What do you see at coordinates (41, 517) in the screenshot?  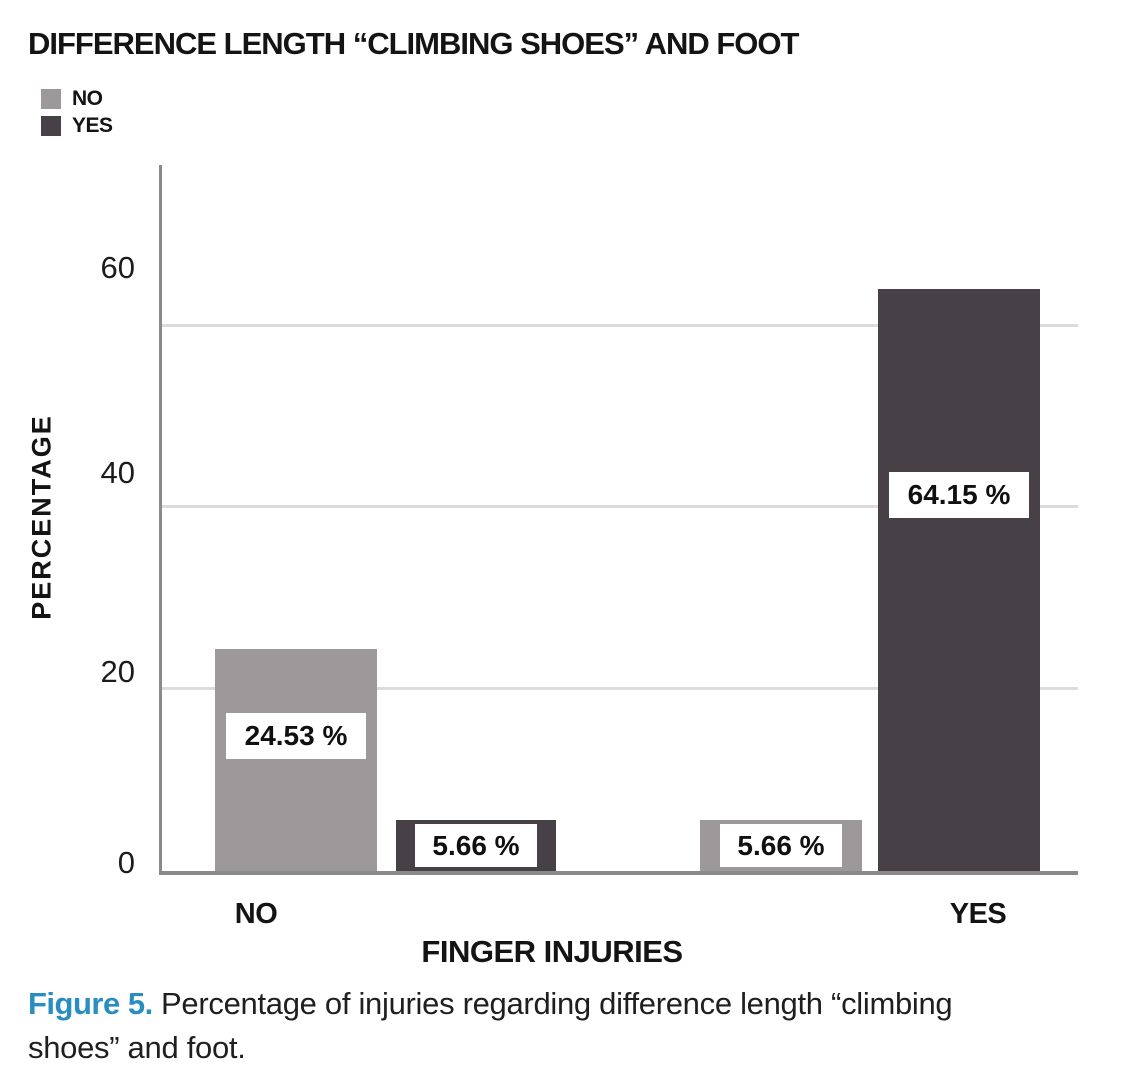 I see `y-axis-title: PERCENTAGE` at bounding box center [41, 517].